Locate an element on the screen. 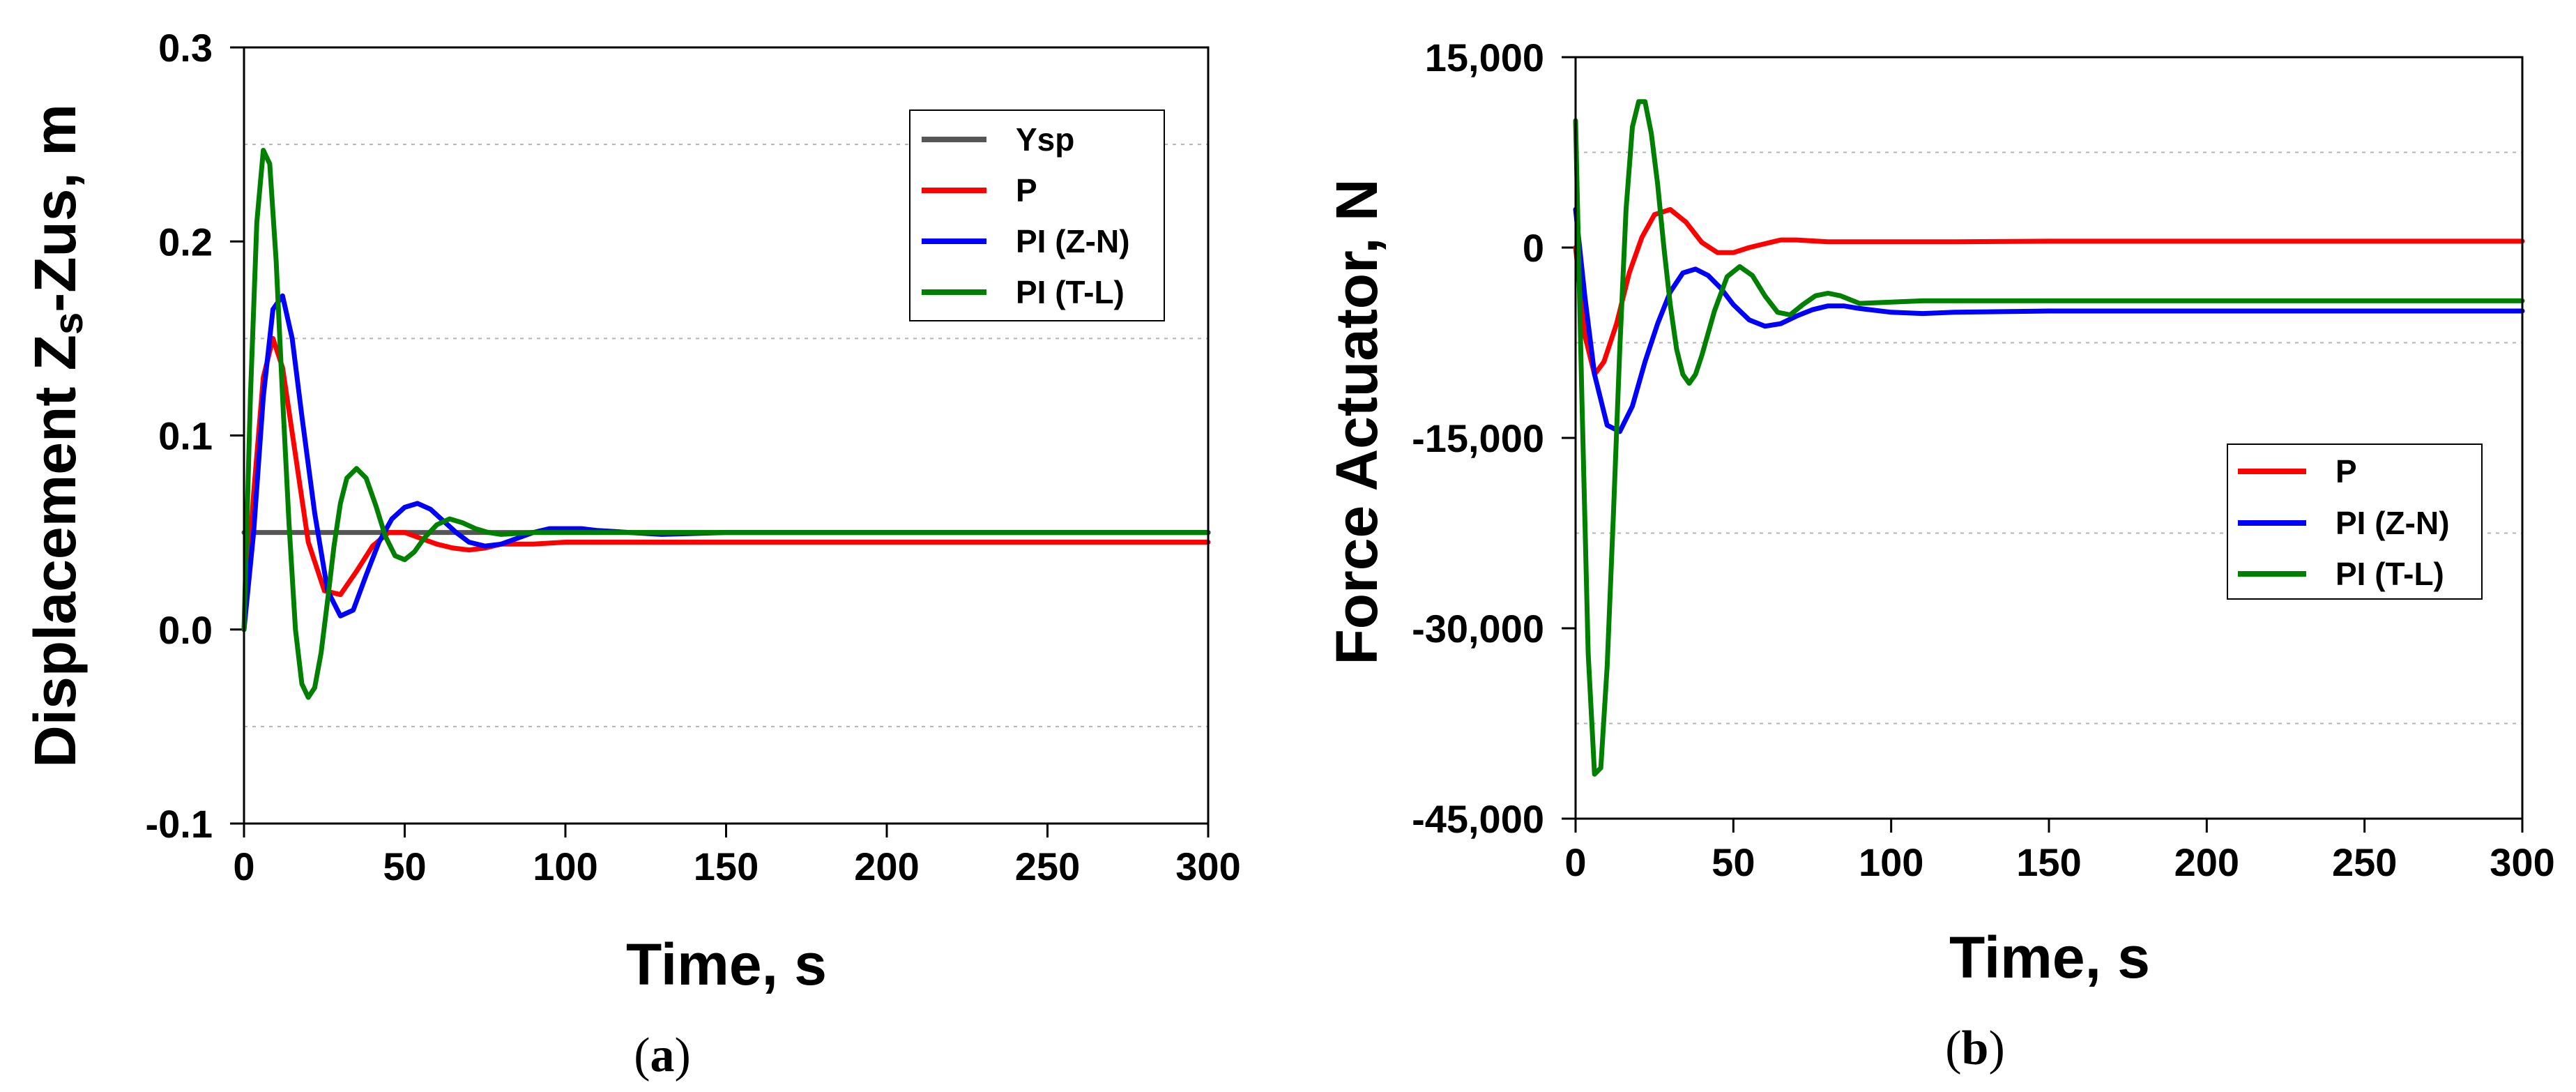  chart-b-y-tick-label: -30,000 is located at coordinates (1478, 629).